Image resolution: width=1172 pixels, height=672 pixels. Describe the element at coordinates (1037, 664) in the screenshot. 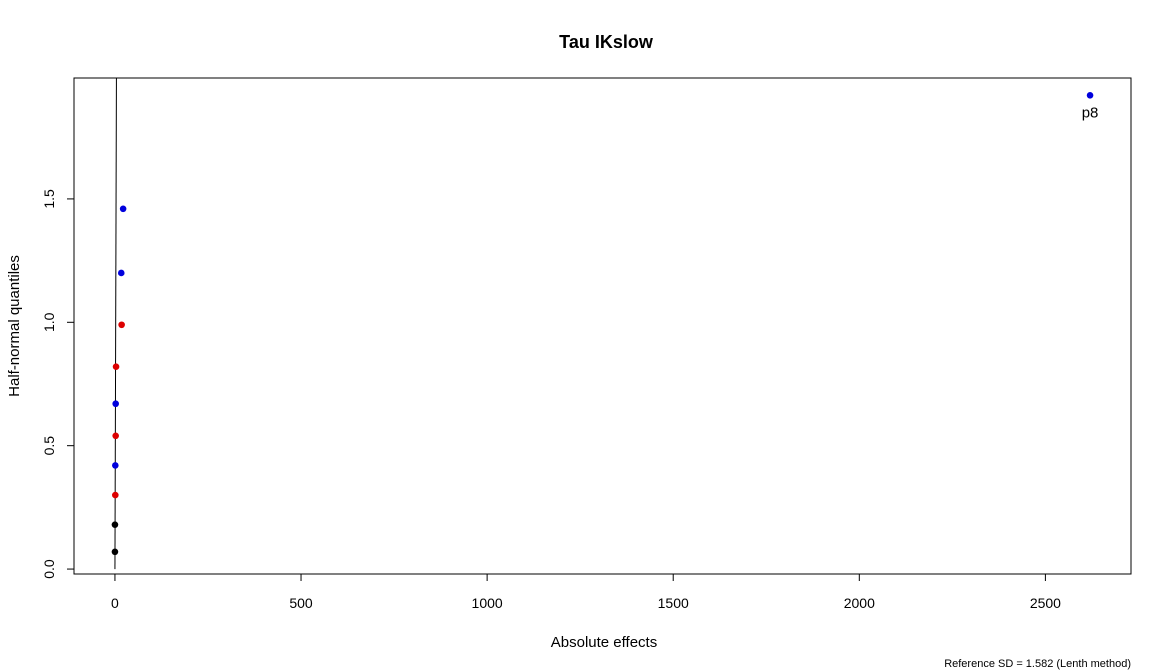

I see `reference-sd-note: Reference SD = 1.582 (Lenth method)` at that location.